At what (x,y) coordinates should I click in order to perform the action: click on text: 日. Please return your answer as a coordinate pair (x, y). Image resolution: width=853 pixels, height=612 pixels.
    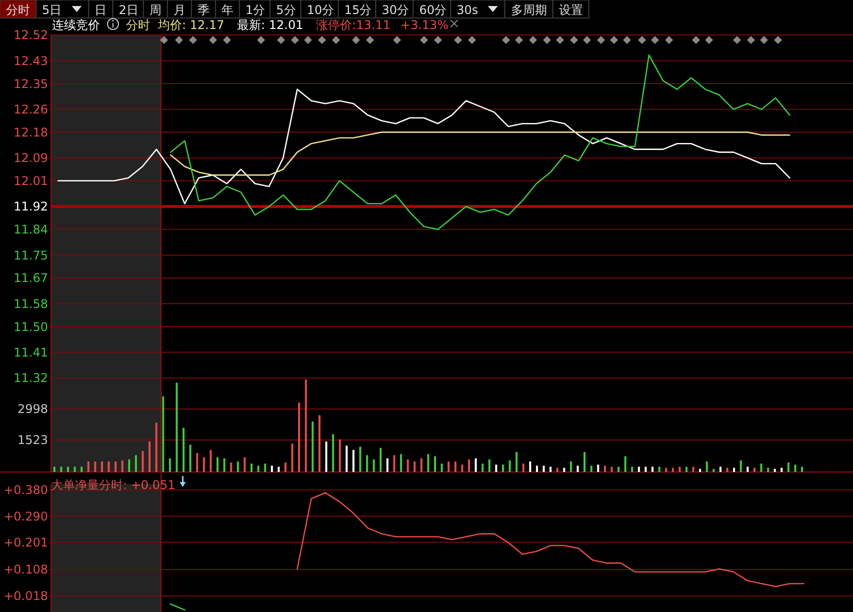
    Looking at the image, I should click on (100, 10).